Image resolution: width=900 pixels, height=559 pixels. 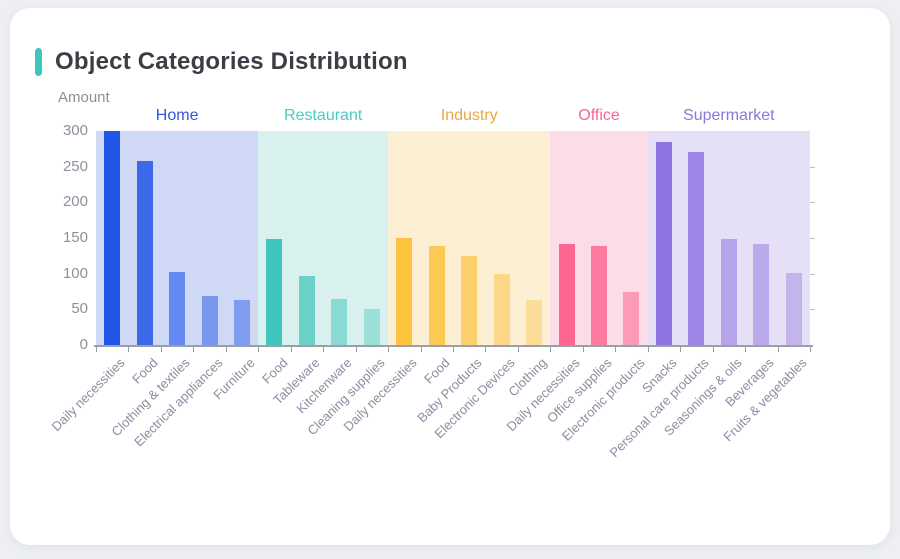 I want to click on band-industry, so click(x=469, y=238).